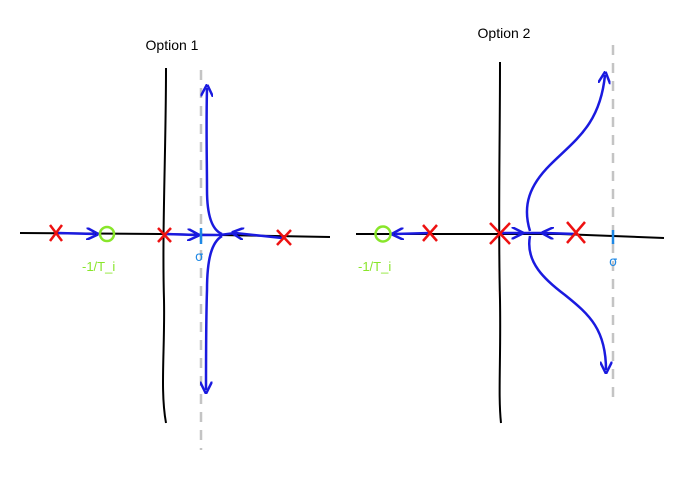 Image resolution: width=700 pixels, height=500 pixels. I want to click on option1-pole-origin-icon, so click(164, 235).